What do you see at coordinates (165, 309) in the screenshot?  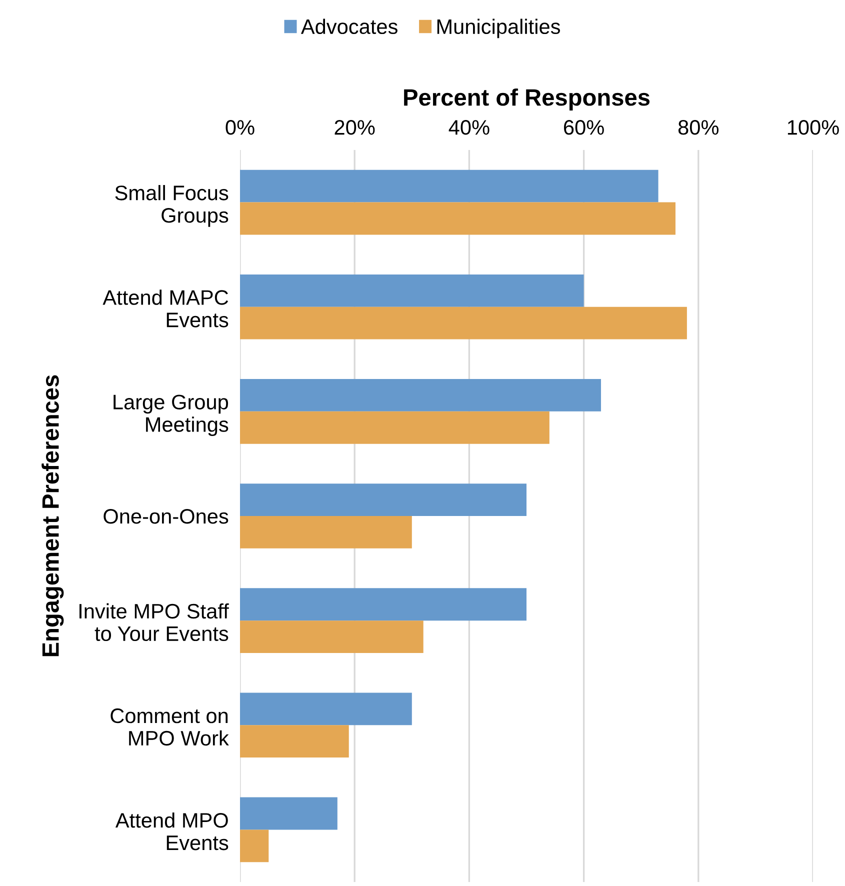 I see `y-tick-label: Attend MAPC Events` at bounding box center [165, 309].